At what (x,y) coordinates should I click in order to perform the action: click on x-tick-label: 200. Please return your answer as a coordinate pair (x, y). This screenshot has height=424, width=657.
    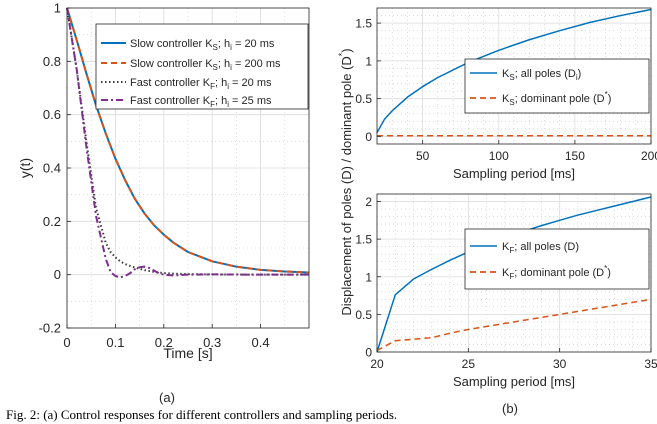
    Looking at the image, I should click on (649, 156).